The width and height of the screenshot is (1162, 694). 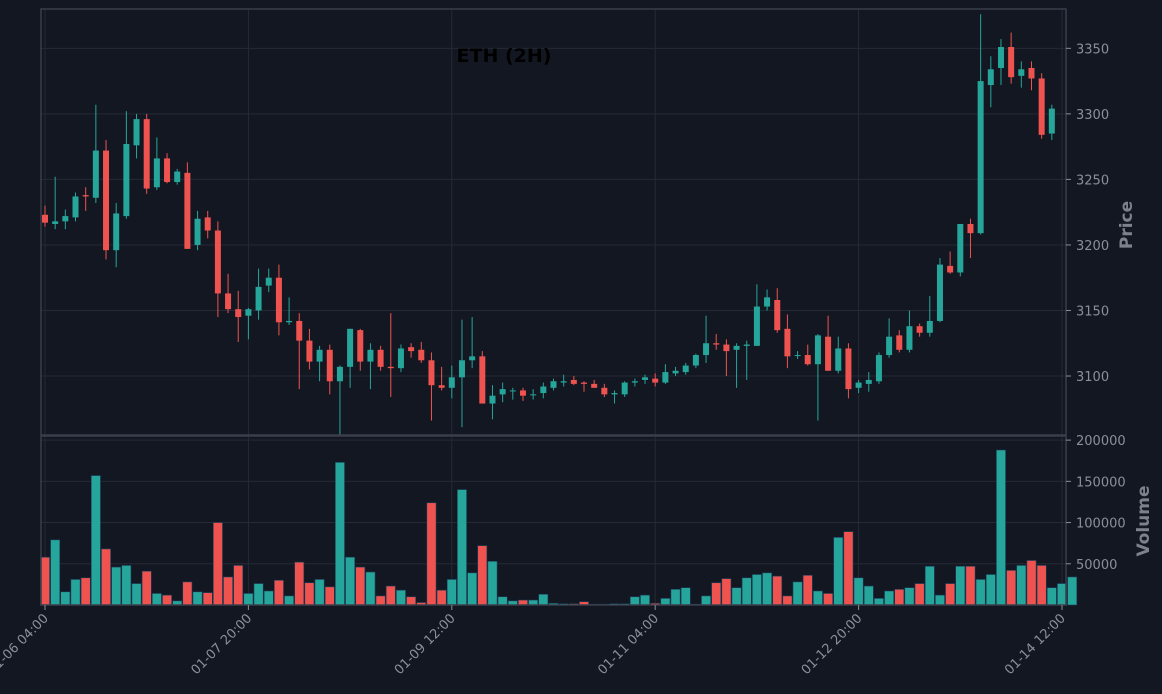 I want to click on price-tick-label: 3300, so click(x=1092, y=115).